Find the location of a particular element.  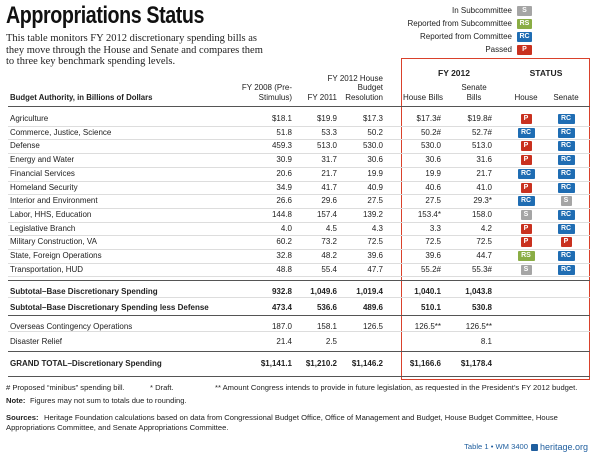

cell: 40.6 is located at coordinates (433, 187).